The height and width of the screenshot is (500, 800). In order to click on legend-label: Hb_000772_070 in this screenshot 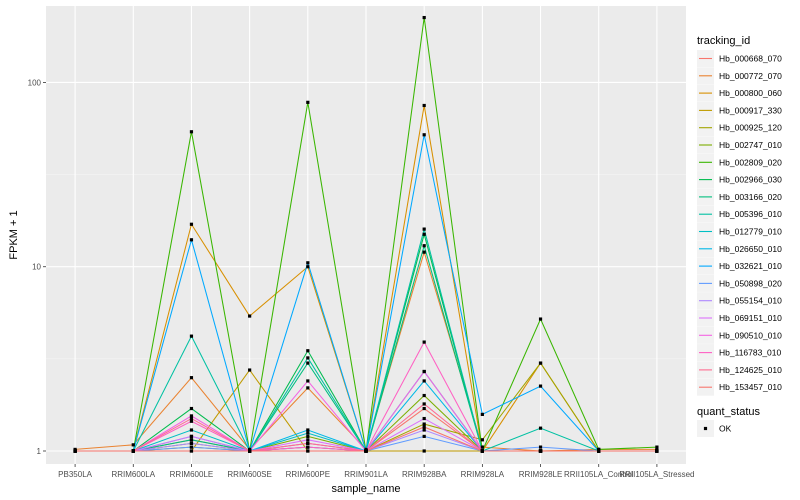, I will do `click(750, 76)`.